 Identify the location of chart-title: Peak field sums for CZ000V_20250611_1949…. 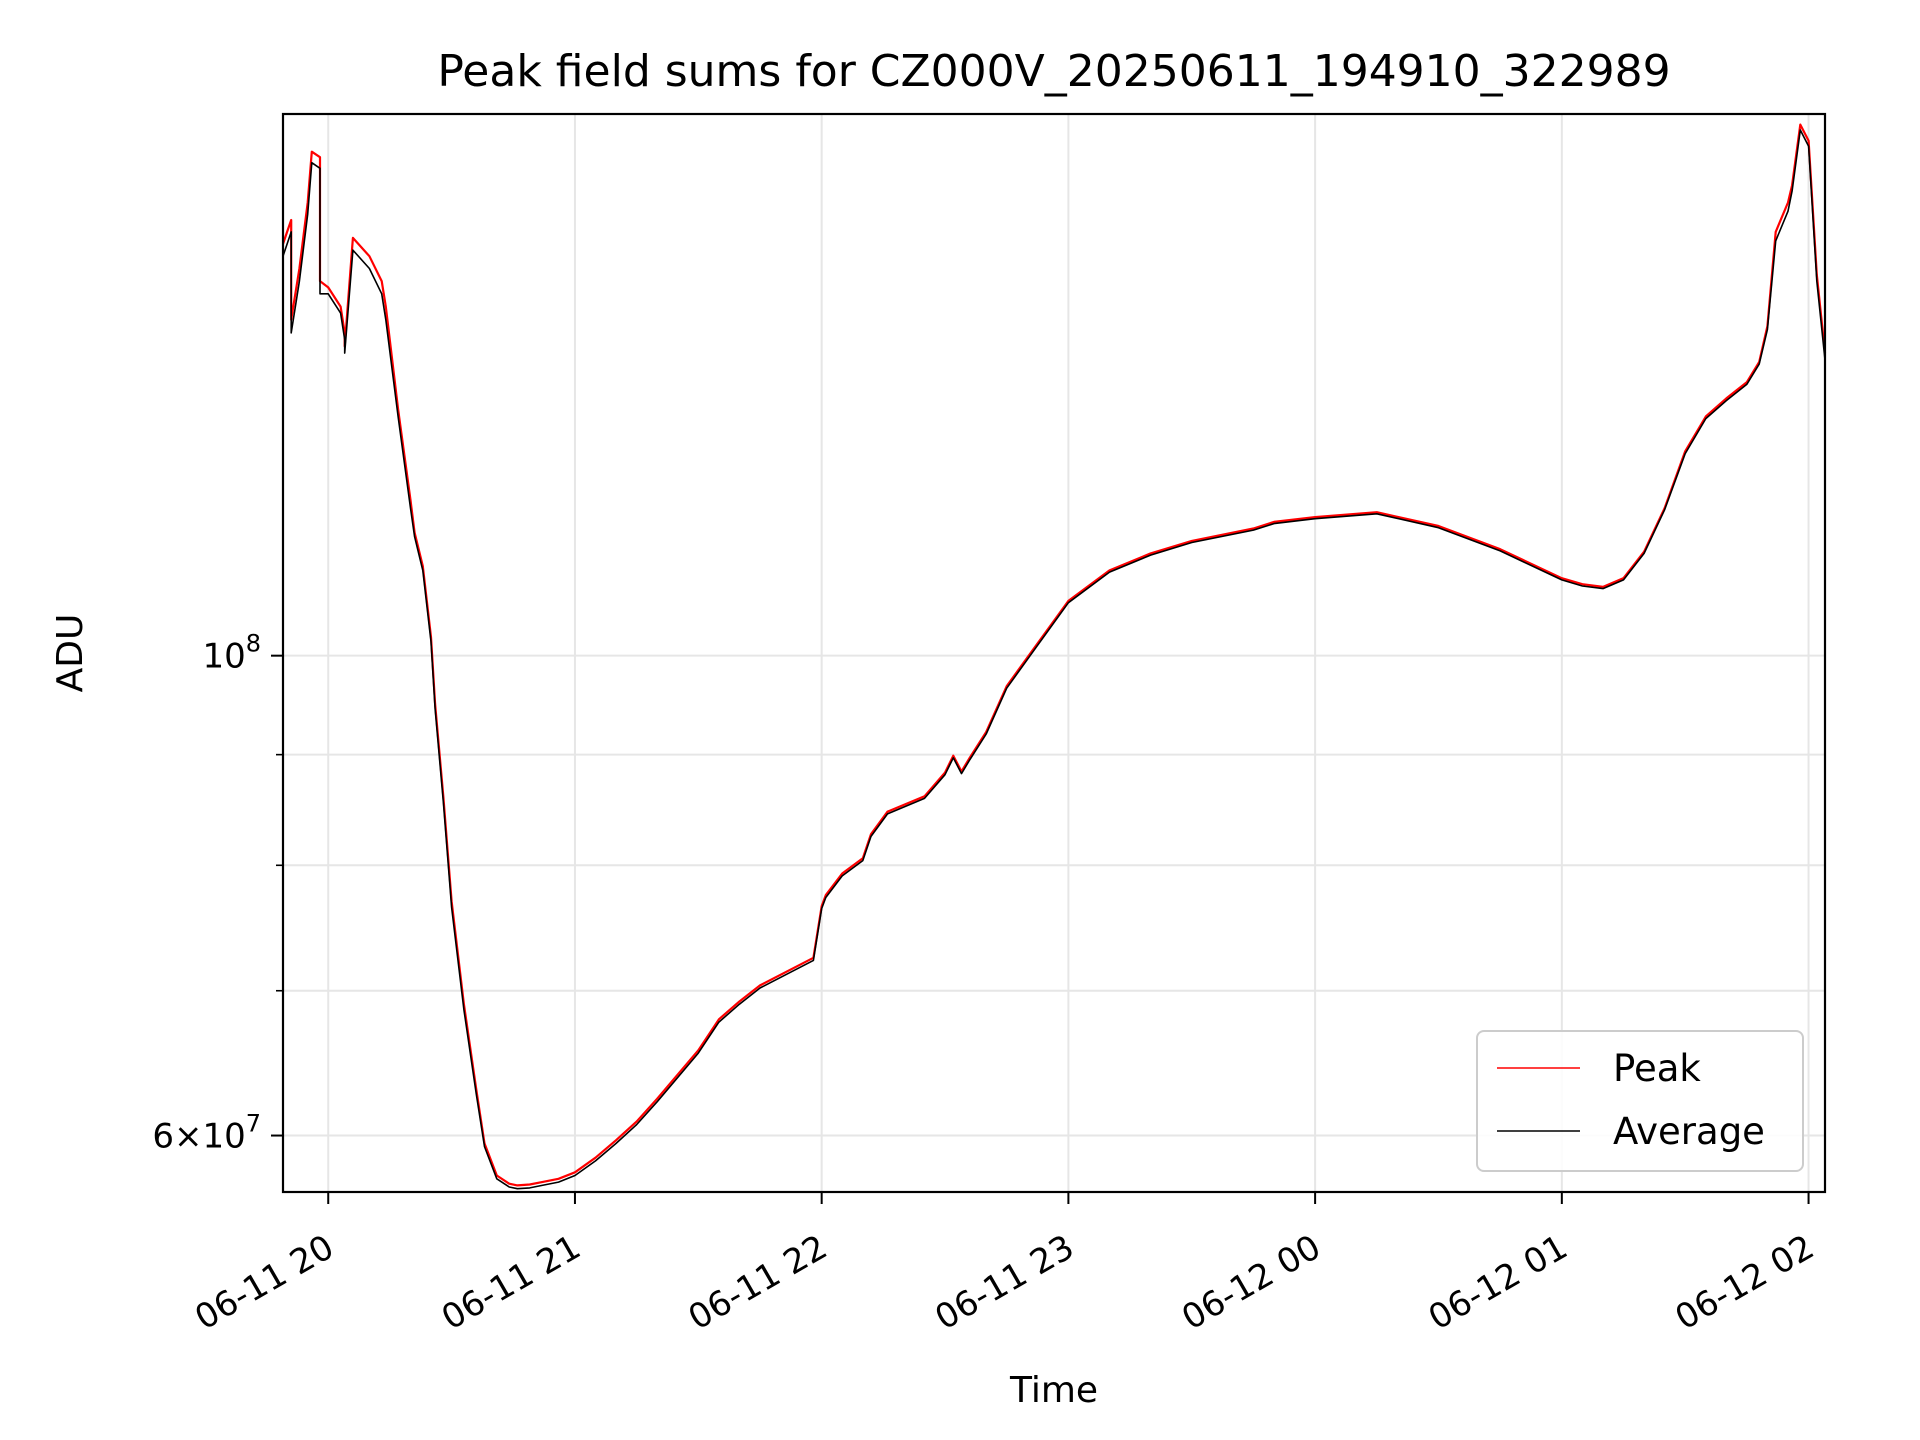
(1053, 71).